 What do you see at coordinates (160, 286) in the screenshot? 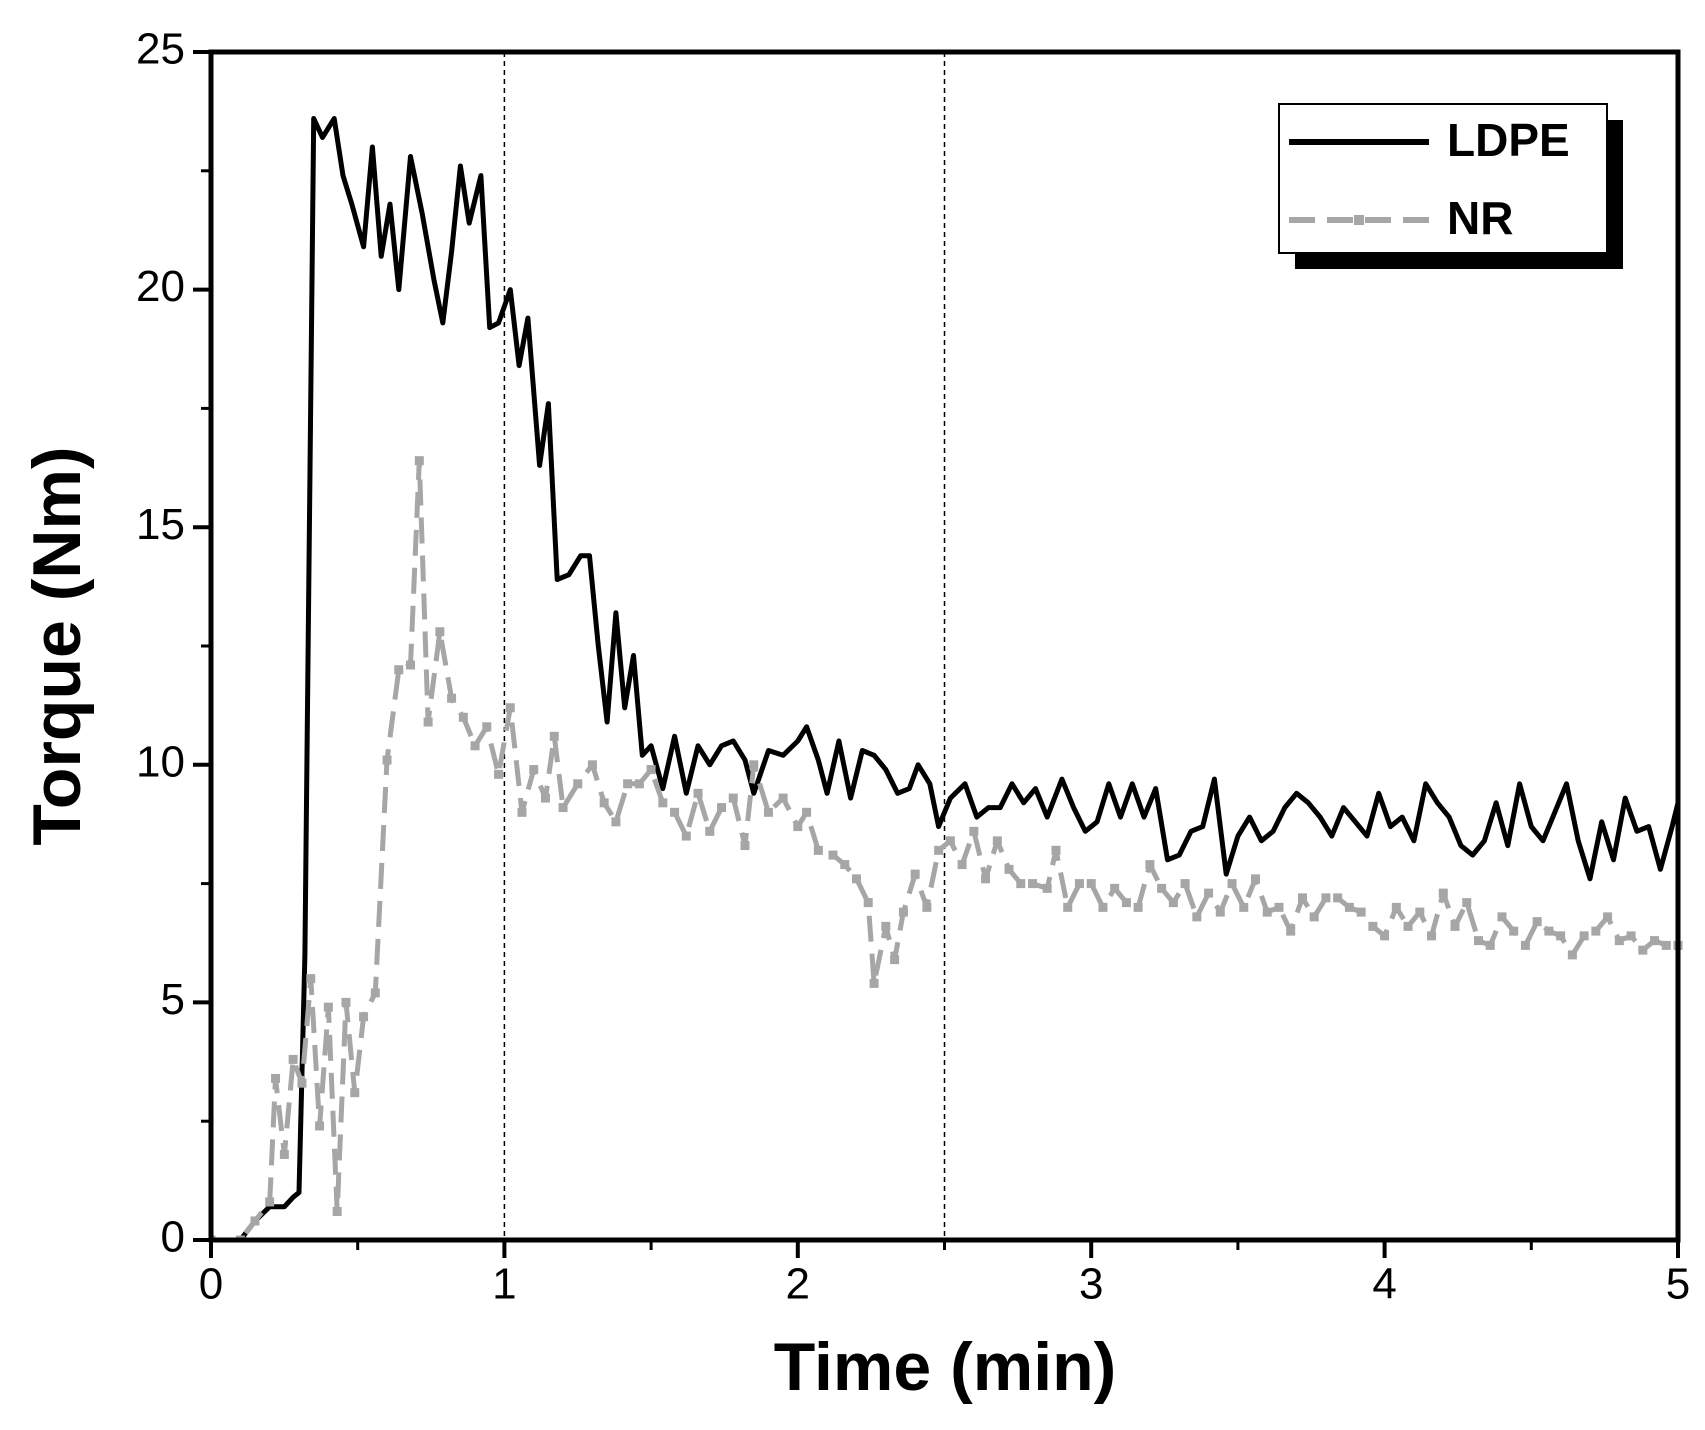
I see `y-tick-label: 20` at bounding box center [160, 286].